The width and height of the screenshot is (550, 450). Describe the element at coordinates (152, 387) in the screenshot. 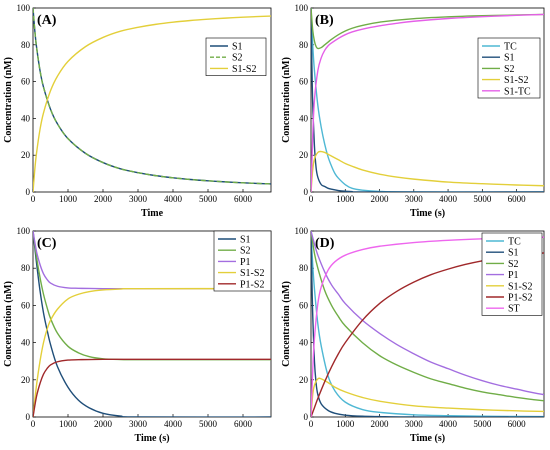

I see `series-line-p1-s2` at that location.